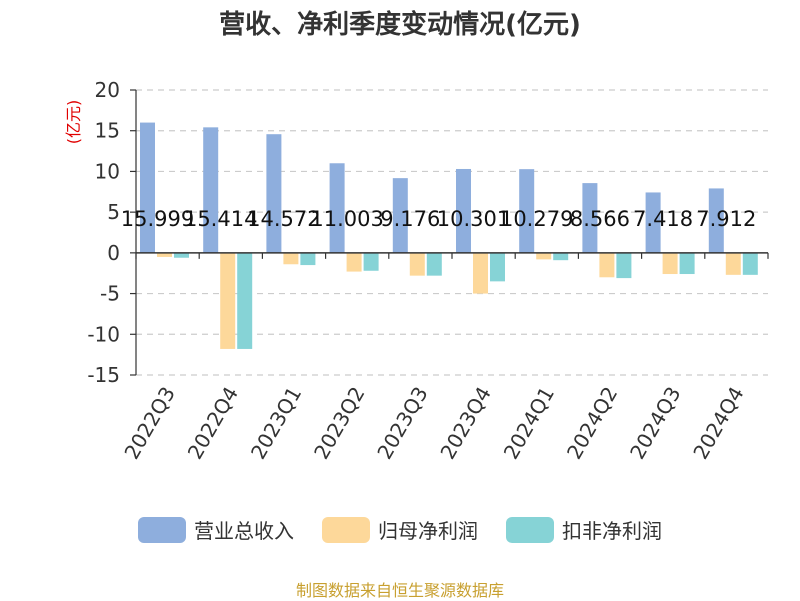 The width and height of the screenshot is (800, 601). Describe the element at coordinates (663, 219) in the screenshot. I see `data-label-8: 7.418` at that location.